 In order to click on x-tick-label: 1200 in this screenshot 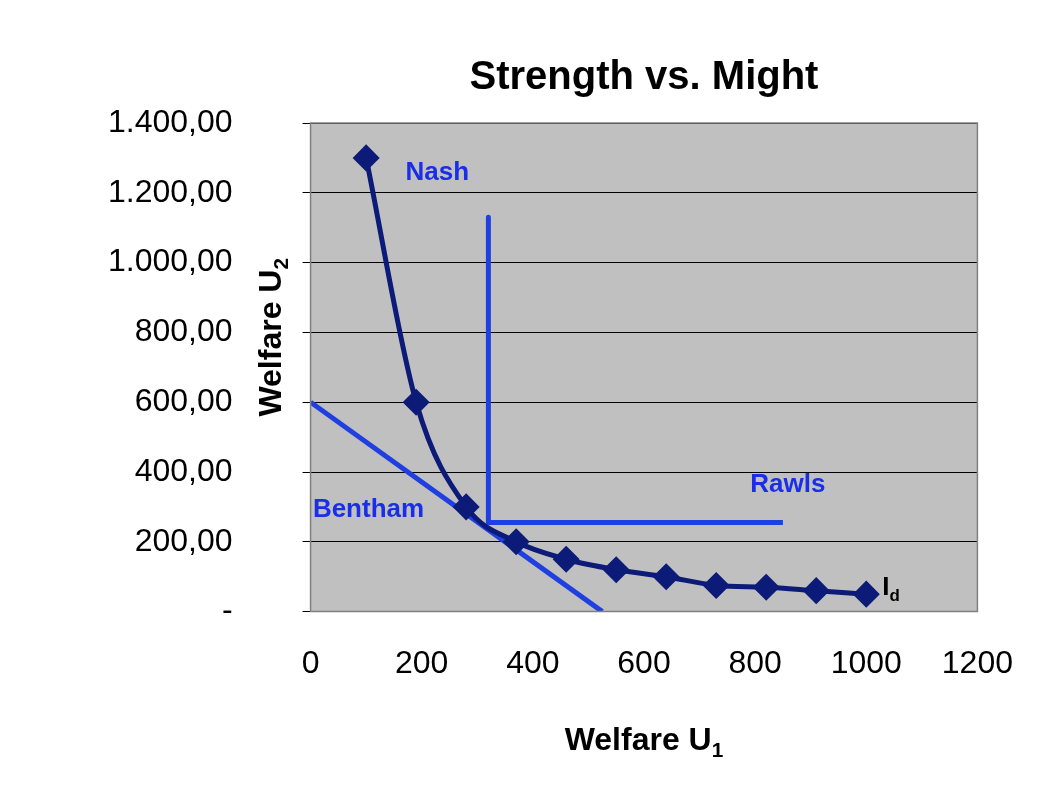, I will do `click(977, 661)`.